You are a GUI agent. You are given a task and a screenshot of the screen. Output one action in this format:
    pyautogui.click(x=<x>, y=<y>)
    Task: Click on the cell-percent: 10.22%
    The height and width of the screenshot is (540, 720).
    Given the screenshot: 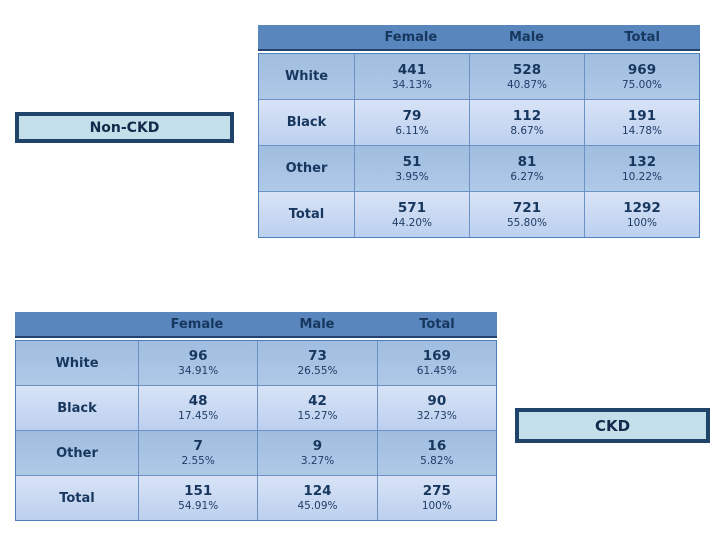 What is the action you would take?
    pyautogui.click(x=642, y=176)
    